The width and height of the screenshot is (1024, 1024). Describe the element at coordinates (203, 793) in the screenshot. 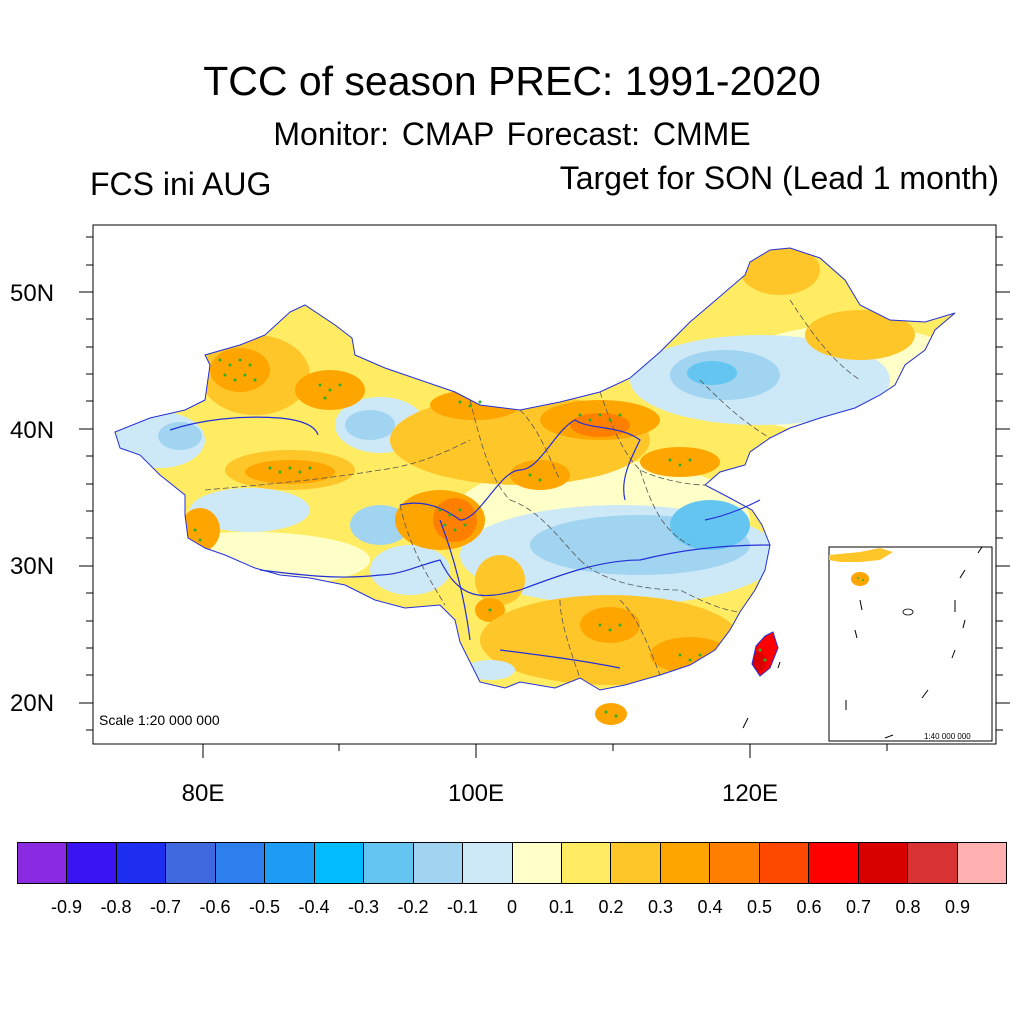

I see `lon-label-80e: 80E` at that location.